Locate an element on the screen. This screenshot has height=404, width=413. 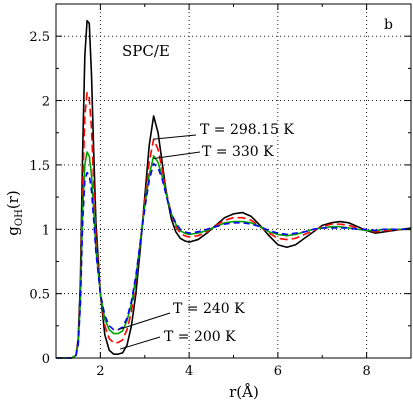
y-tick-label: 1.5 is located at coordinates (39, 166).